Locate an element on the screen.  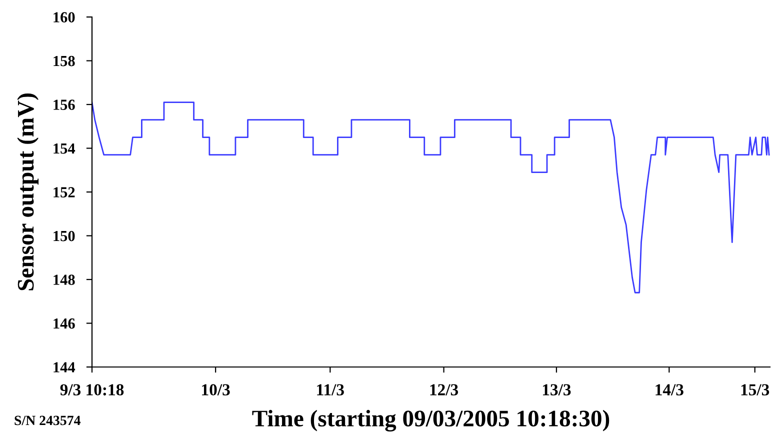
y-tick-label: 150 is located at coordinates (64, 236).